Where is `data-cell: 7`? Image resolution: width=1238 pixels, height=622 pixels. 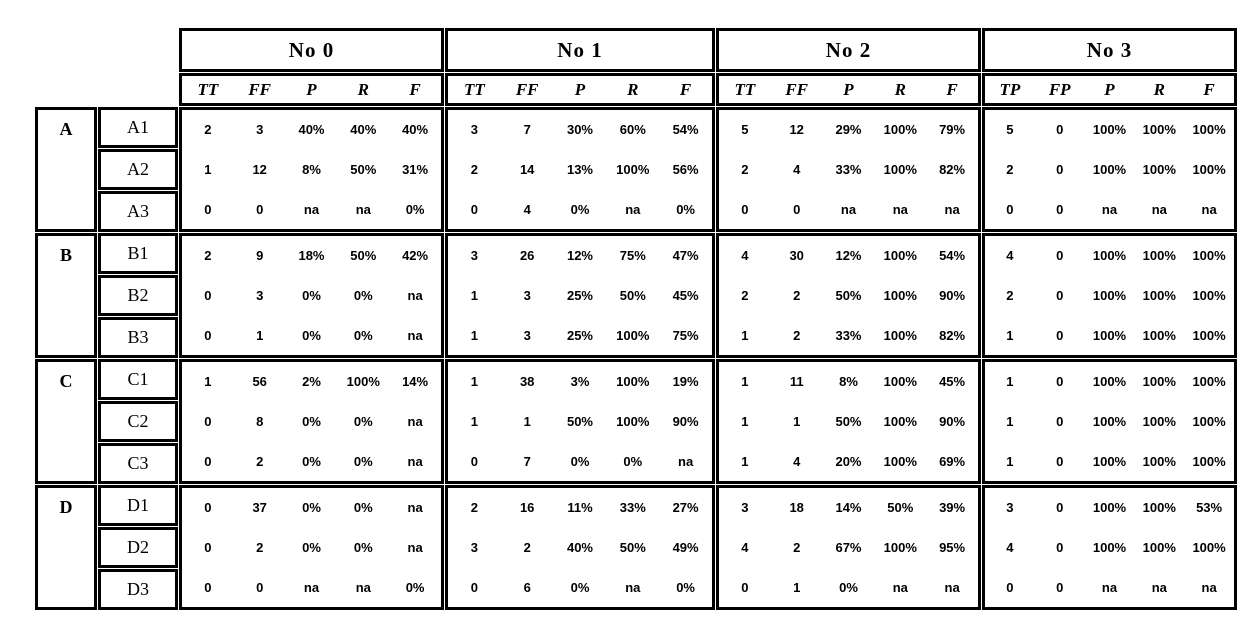 data-cell: 7 is located at coordinates (527, 130).